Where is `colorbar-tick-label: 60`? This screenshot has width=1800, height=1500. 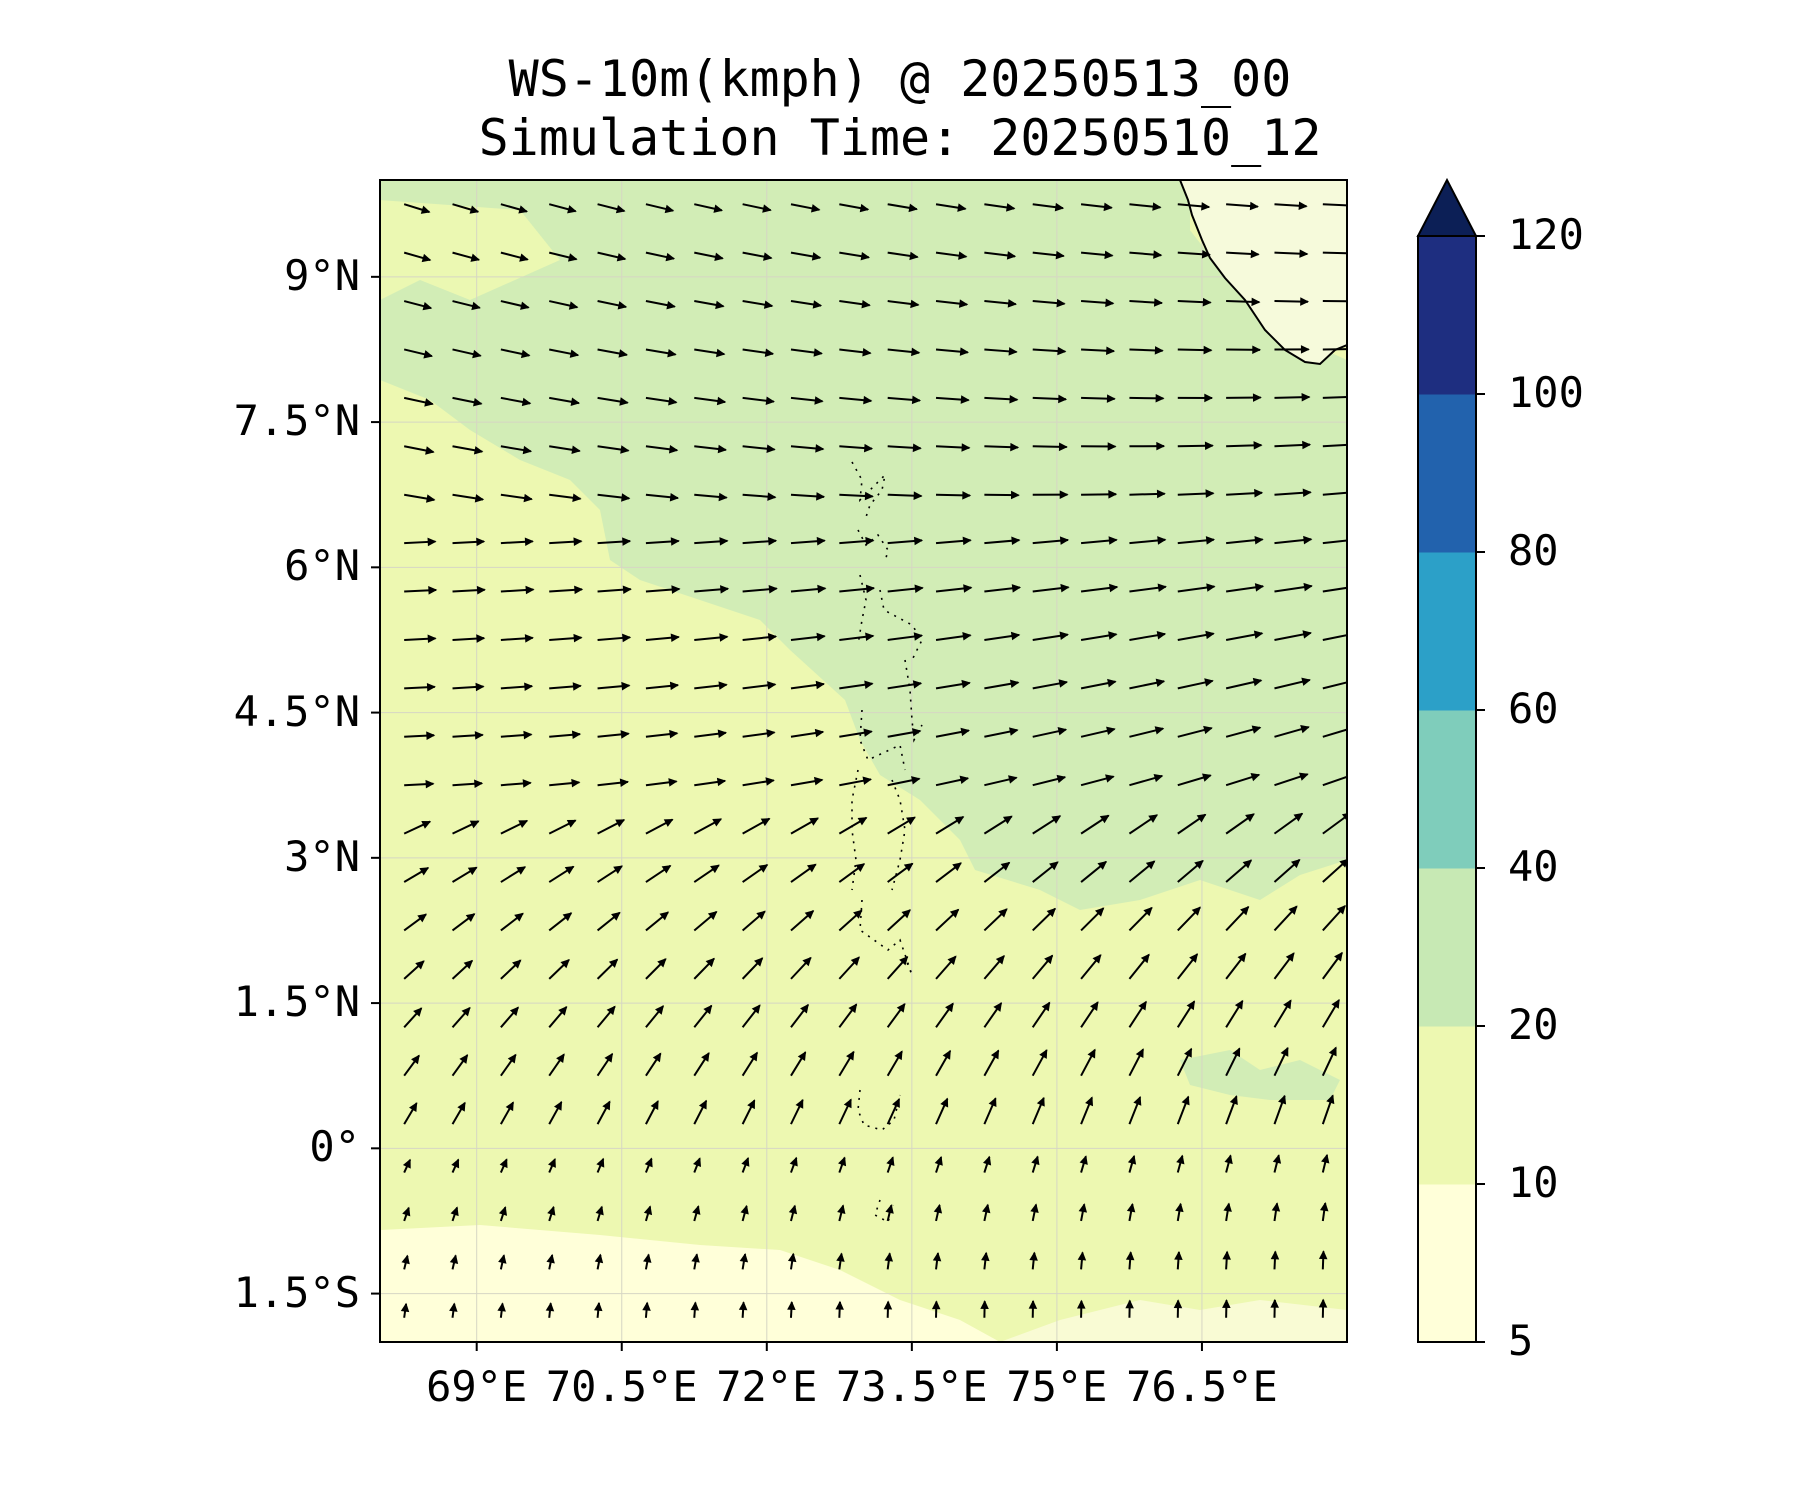
colorbar-tick-label: 60 is located at coordinates (1533, 708).